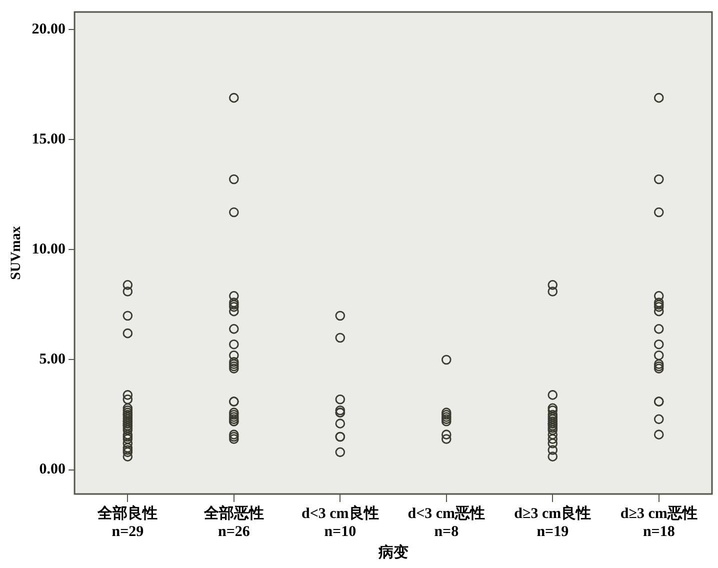 This screenshot has width=718, height=568. Describe the element at coordinates (340, 522) in the screenshot. I see `x-tick-label: d<3 cm良性 n=10` at that location.